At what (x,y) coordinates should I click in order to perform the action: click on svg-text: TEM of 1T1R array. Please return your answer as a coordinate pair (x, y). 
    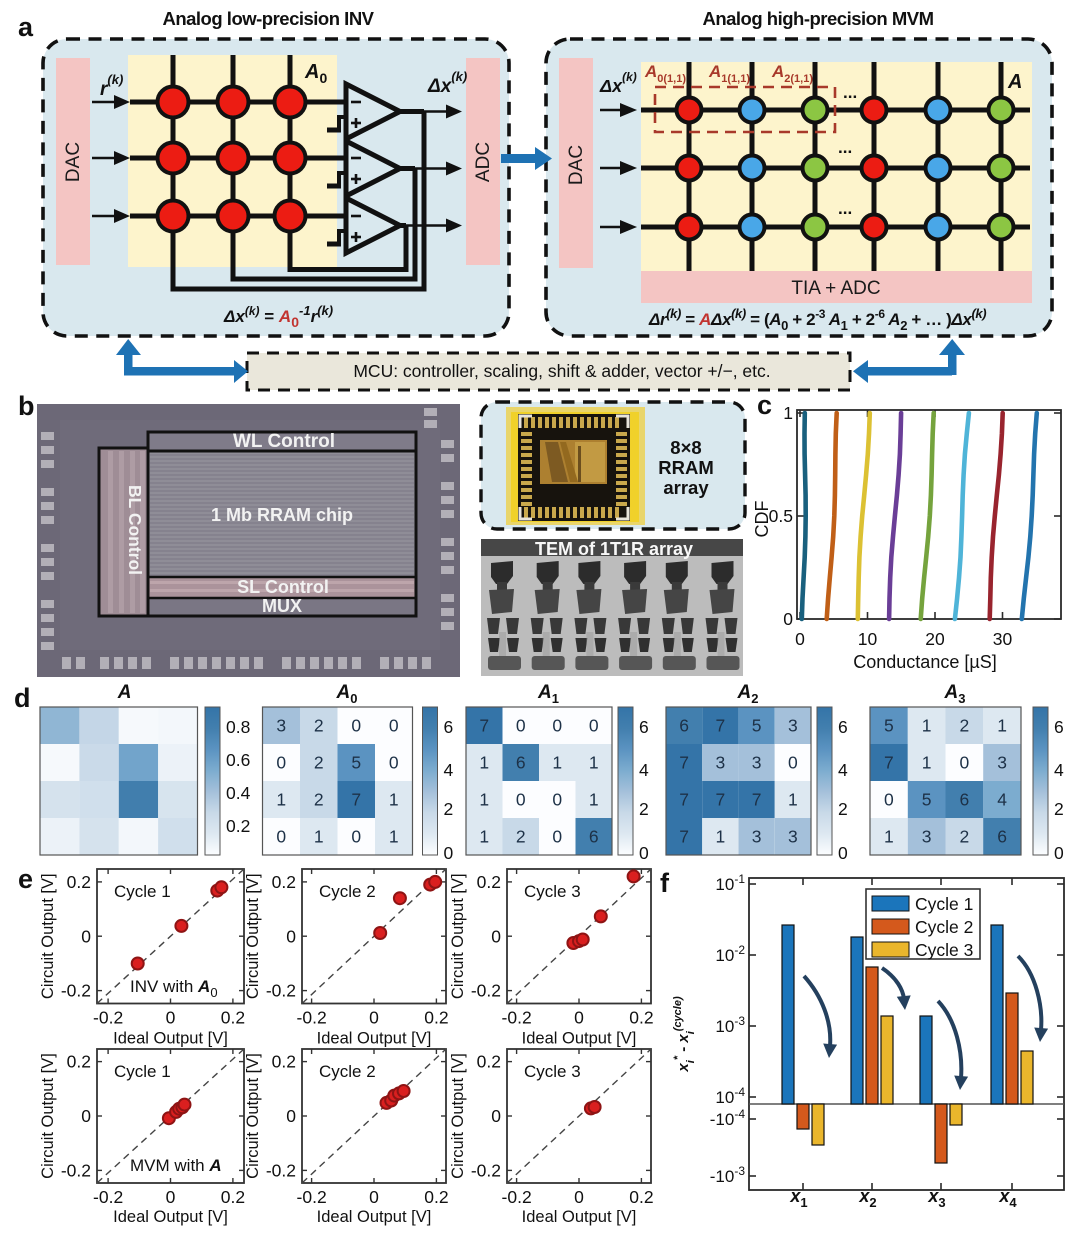
    Looking at the image, I should click on (614, 549).